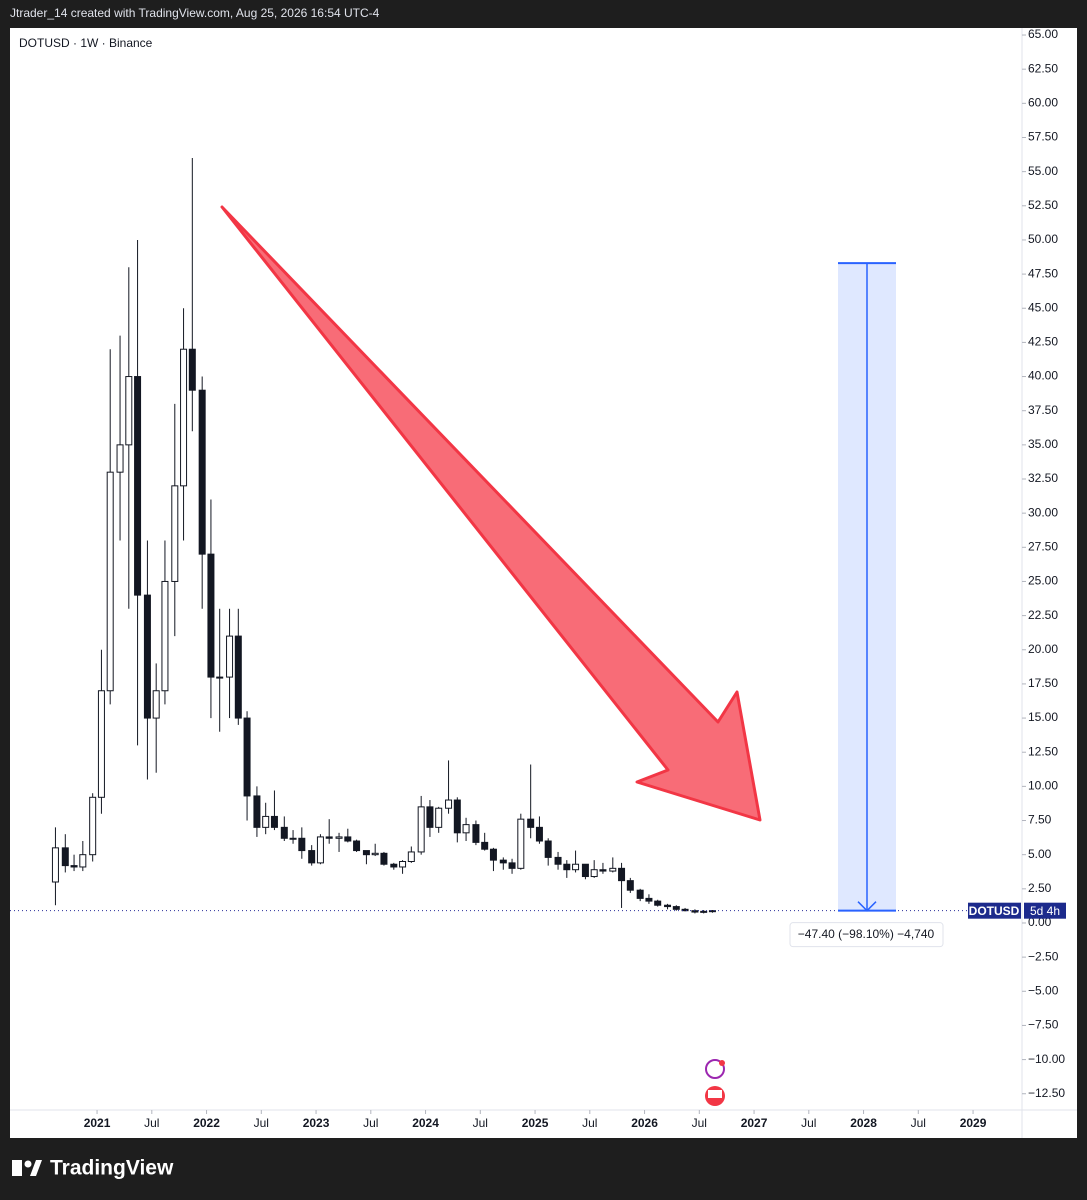  I want to click on y-tick-label: 25.00, so click(1043, 581).